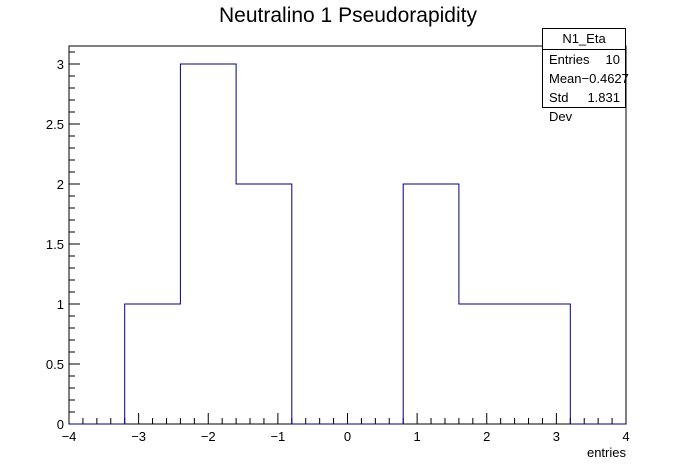 This screenshot has width=696, height=472. What do you see at coordinates (584, 39) in the screenshot?
I see `stats-title: N1_Eta` at bounding box center [584, 39].